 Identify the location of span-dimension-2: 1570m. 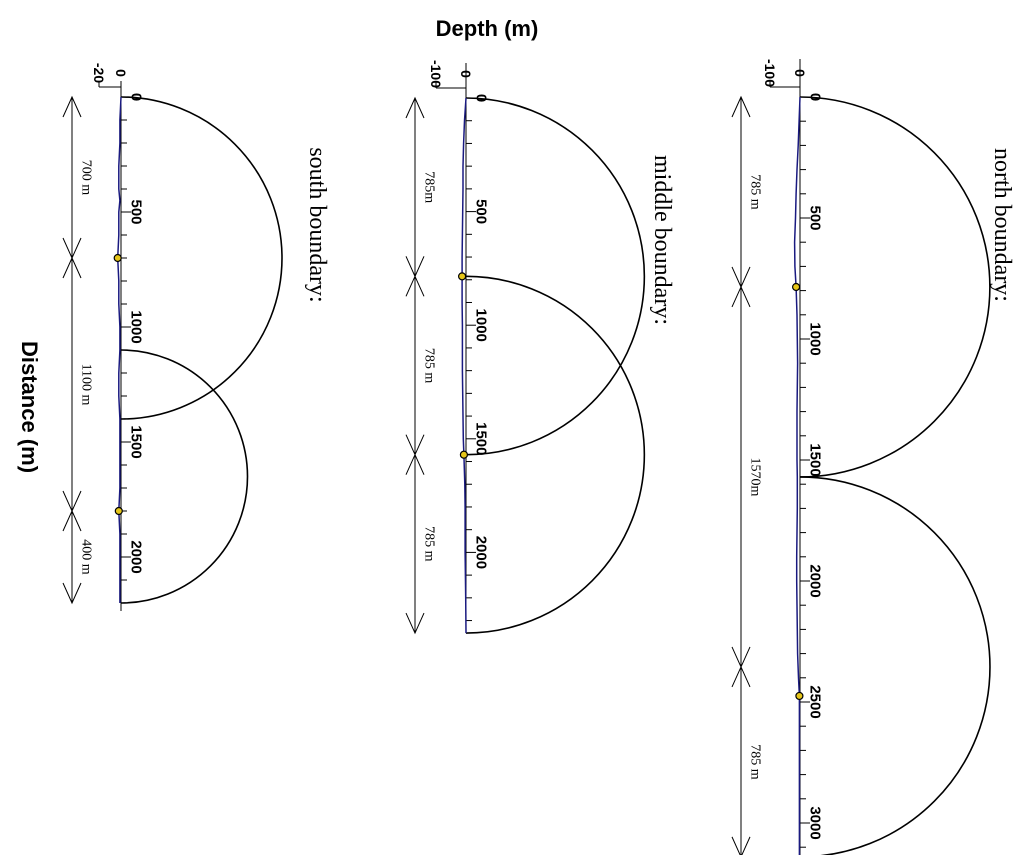
(747, 477).